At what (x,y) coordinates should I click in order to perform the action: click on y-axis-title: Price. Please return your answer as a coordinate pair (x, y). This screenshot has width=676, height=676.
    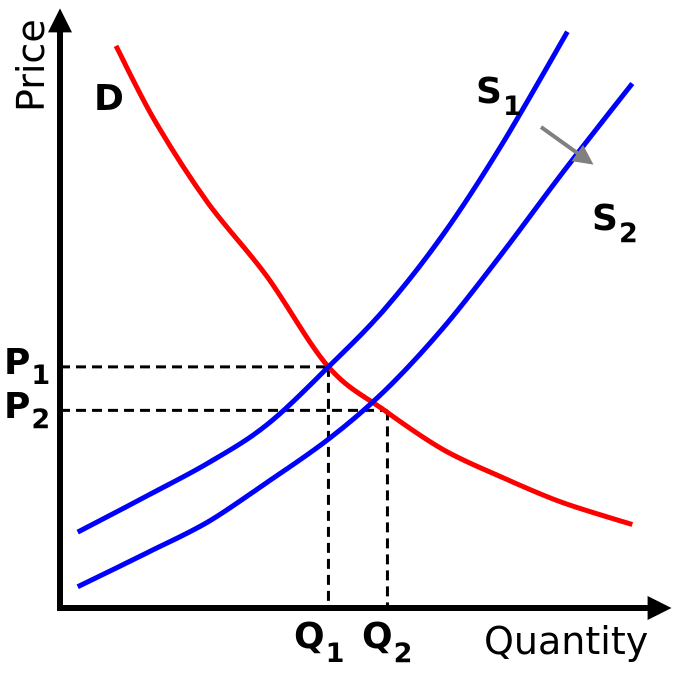
    Looking at the image, I should click on (31, 65).